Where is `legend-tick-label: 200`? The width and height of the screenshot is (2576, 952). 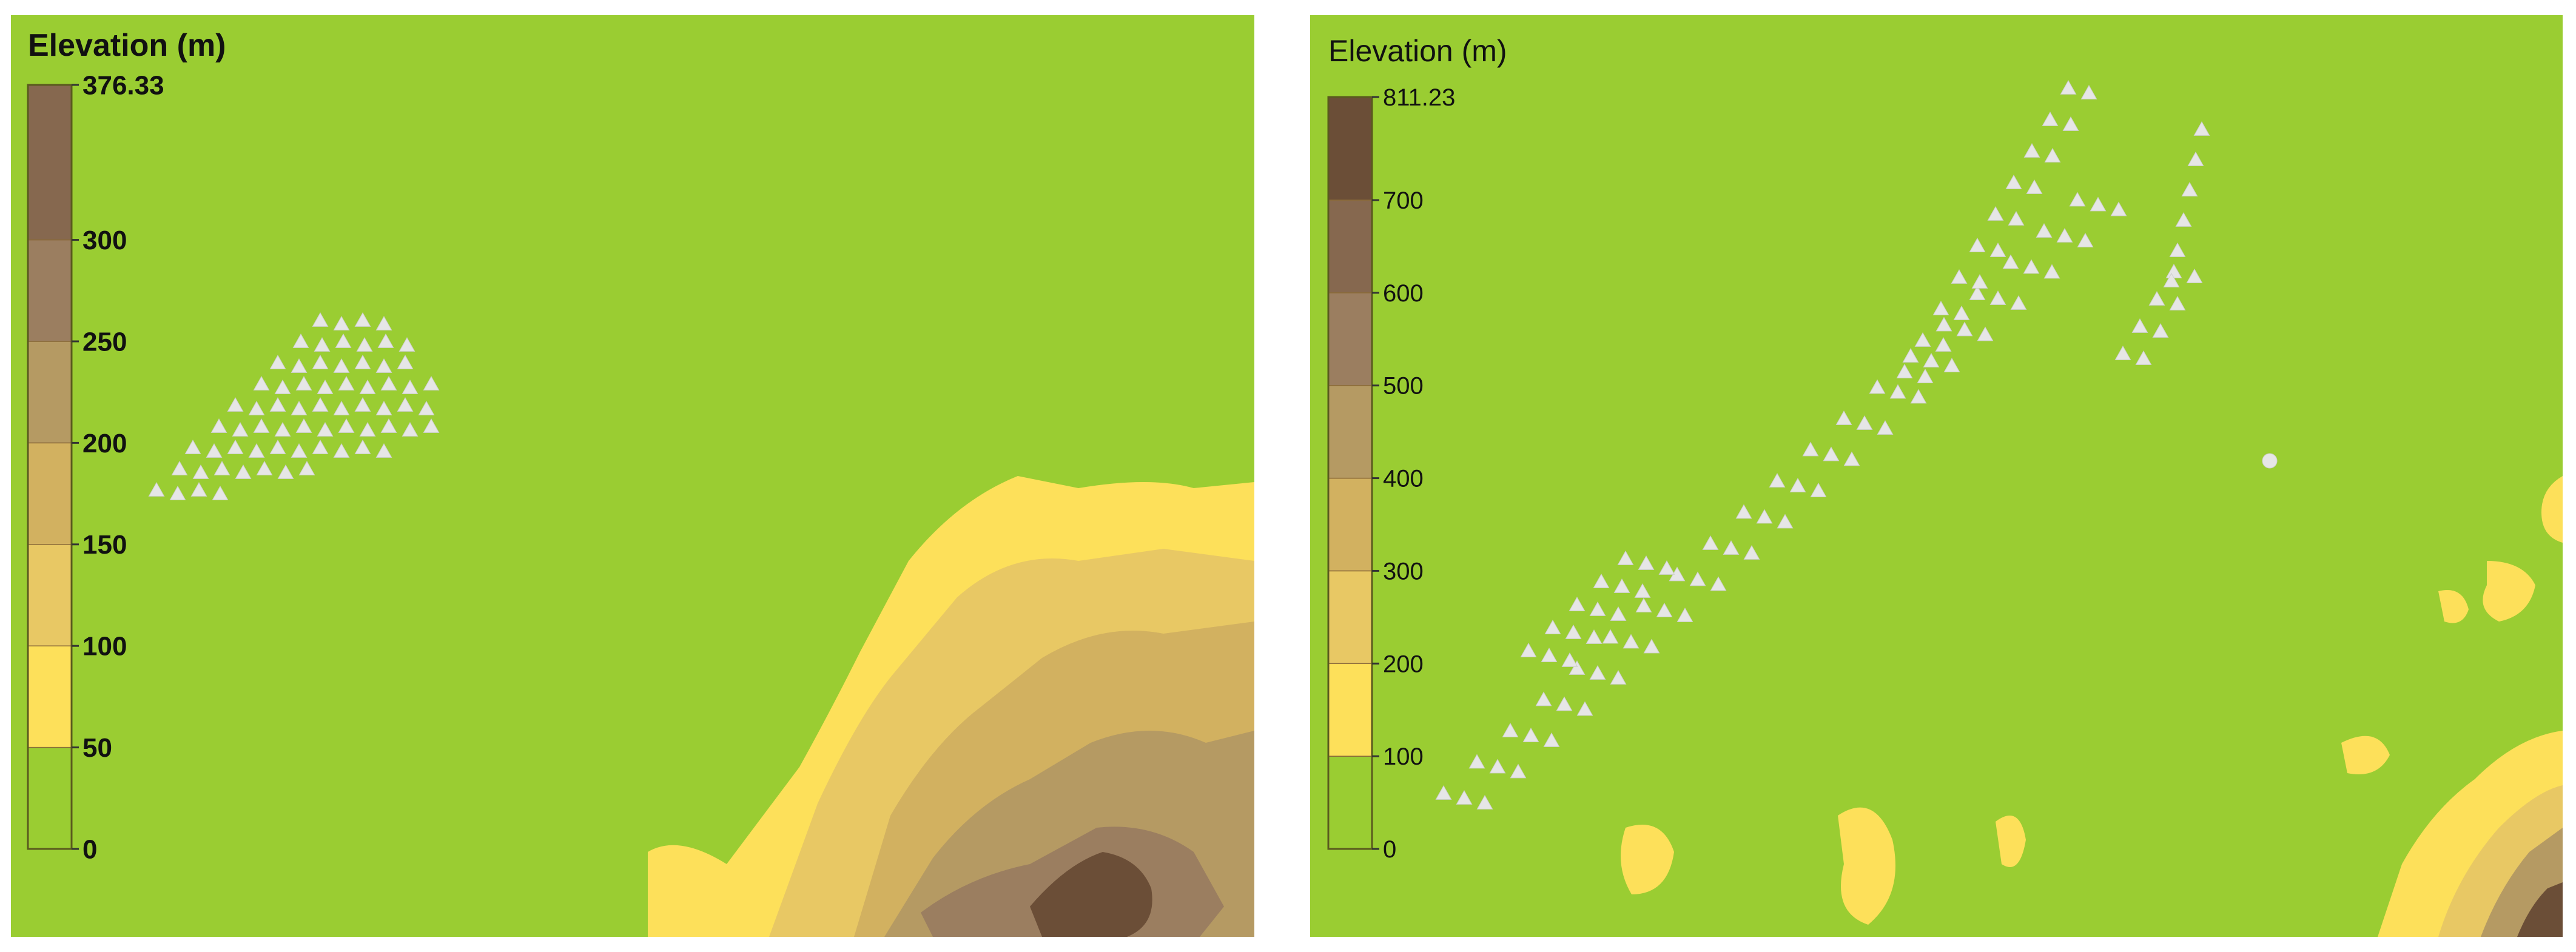
legend-tick-label: 200 is located at coordinates (1403, 664).